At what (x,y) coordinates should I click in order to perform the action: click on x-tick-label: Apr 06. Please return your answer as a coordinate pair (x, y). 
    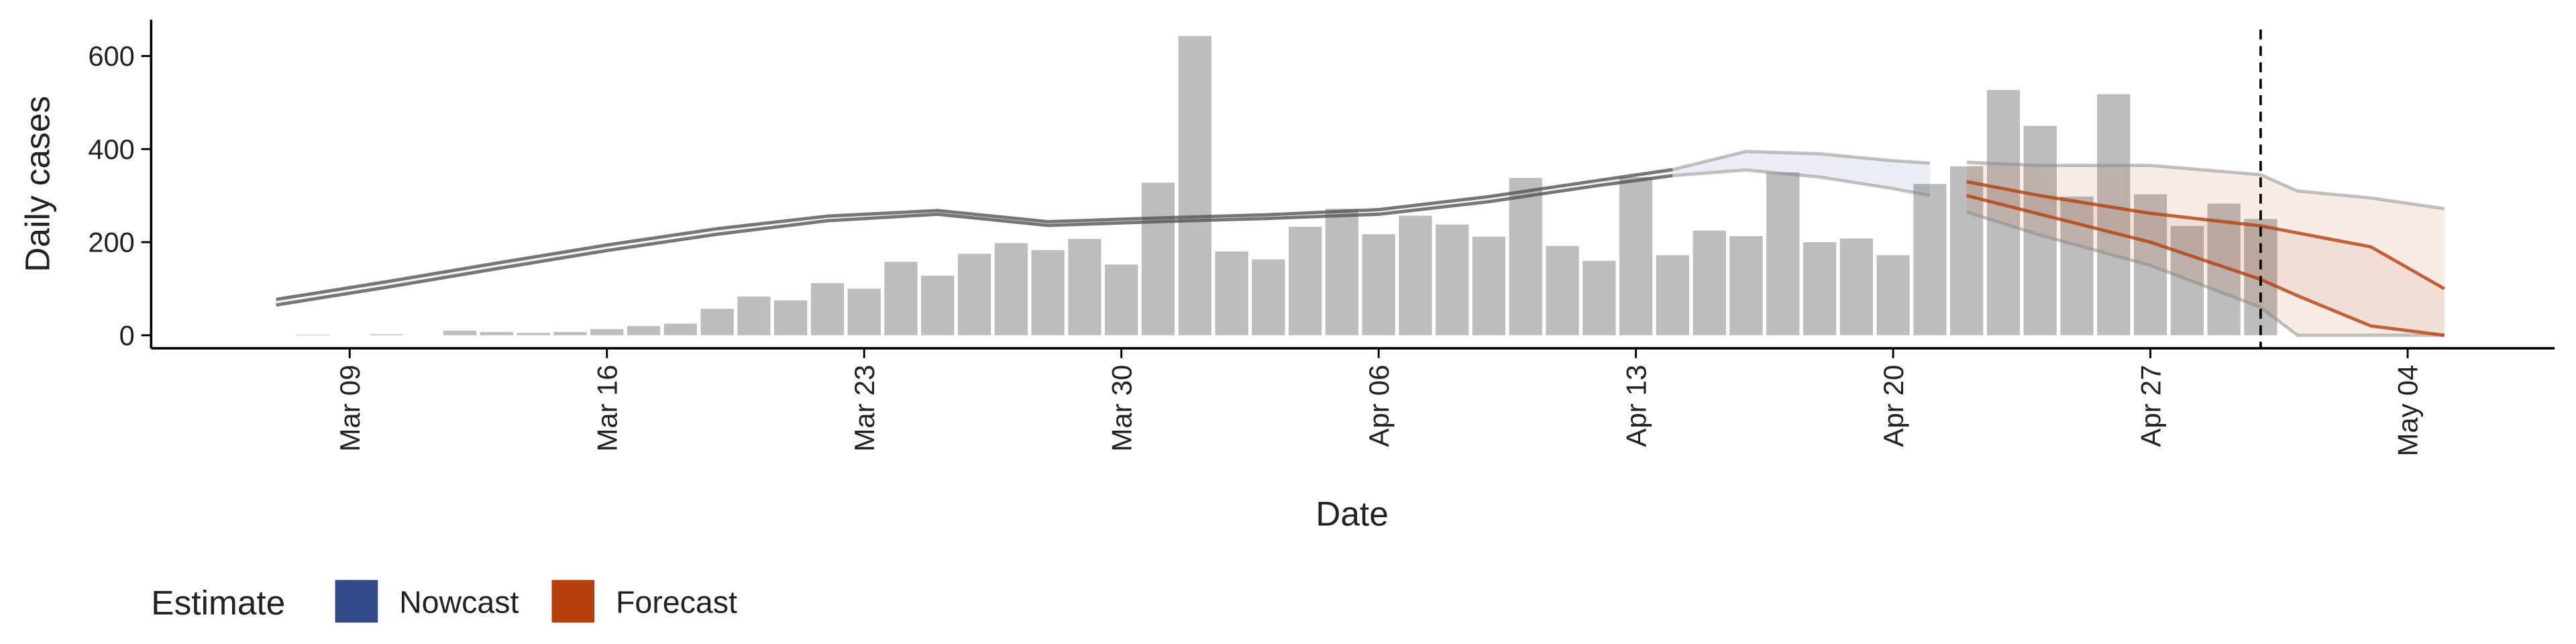
    Looking at the image, I should click on (1379, 406).